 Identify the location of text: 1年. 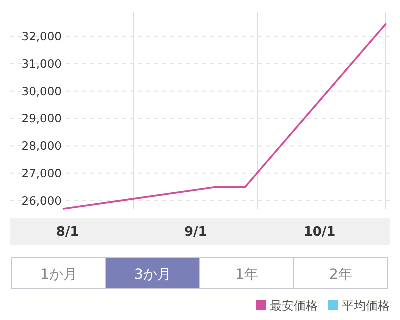
(247, 275).